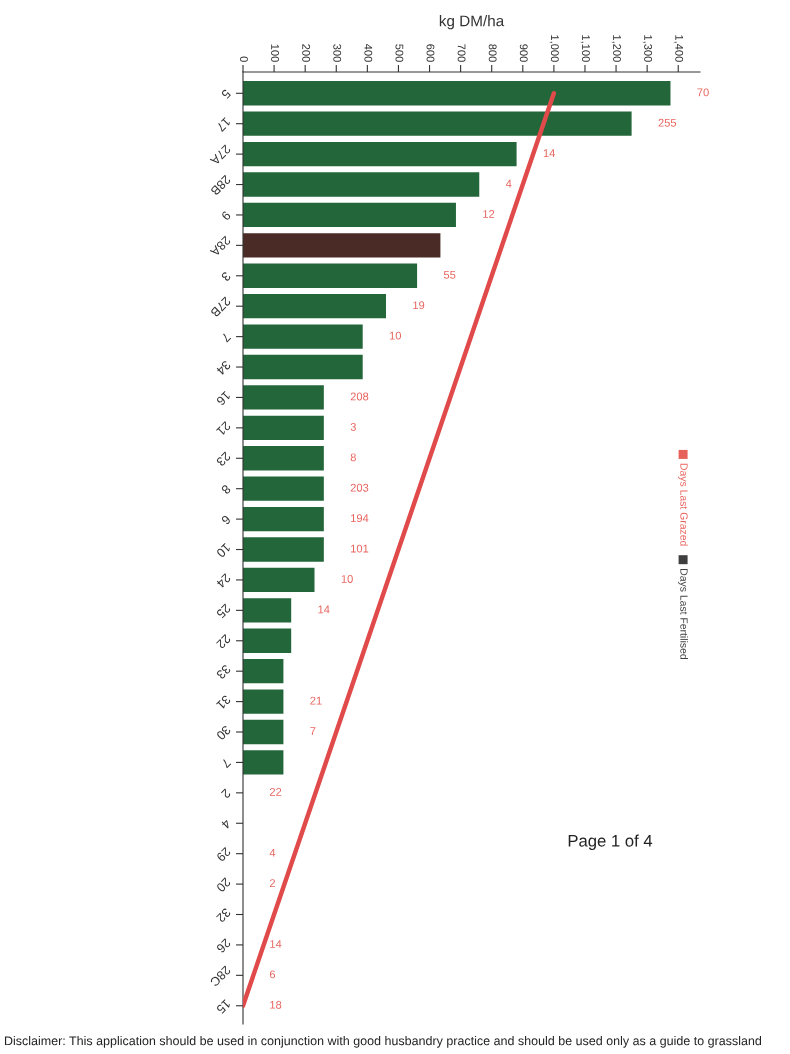  Describe the element at coordinates (226, 793) in the screenshot. I see `y-tick-label: 2` at that location.